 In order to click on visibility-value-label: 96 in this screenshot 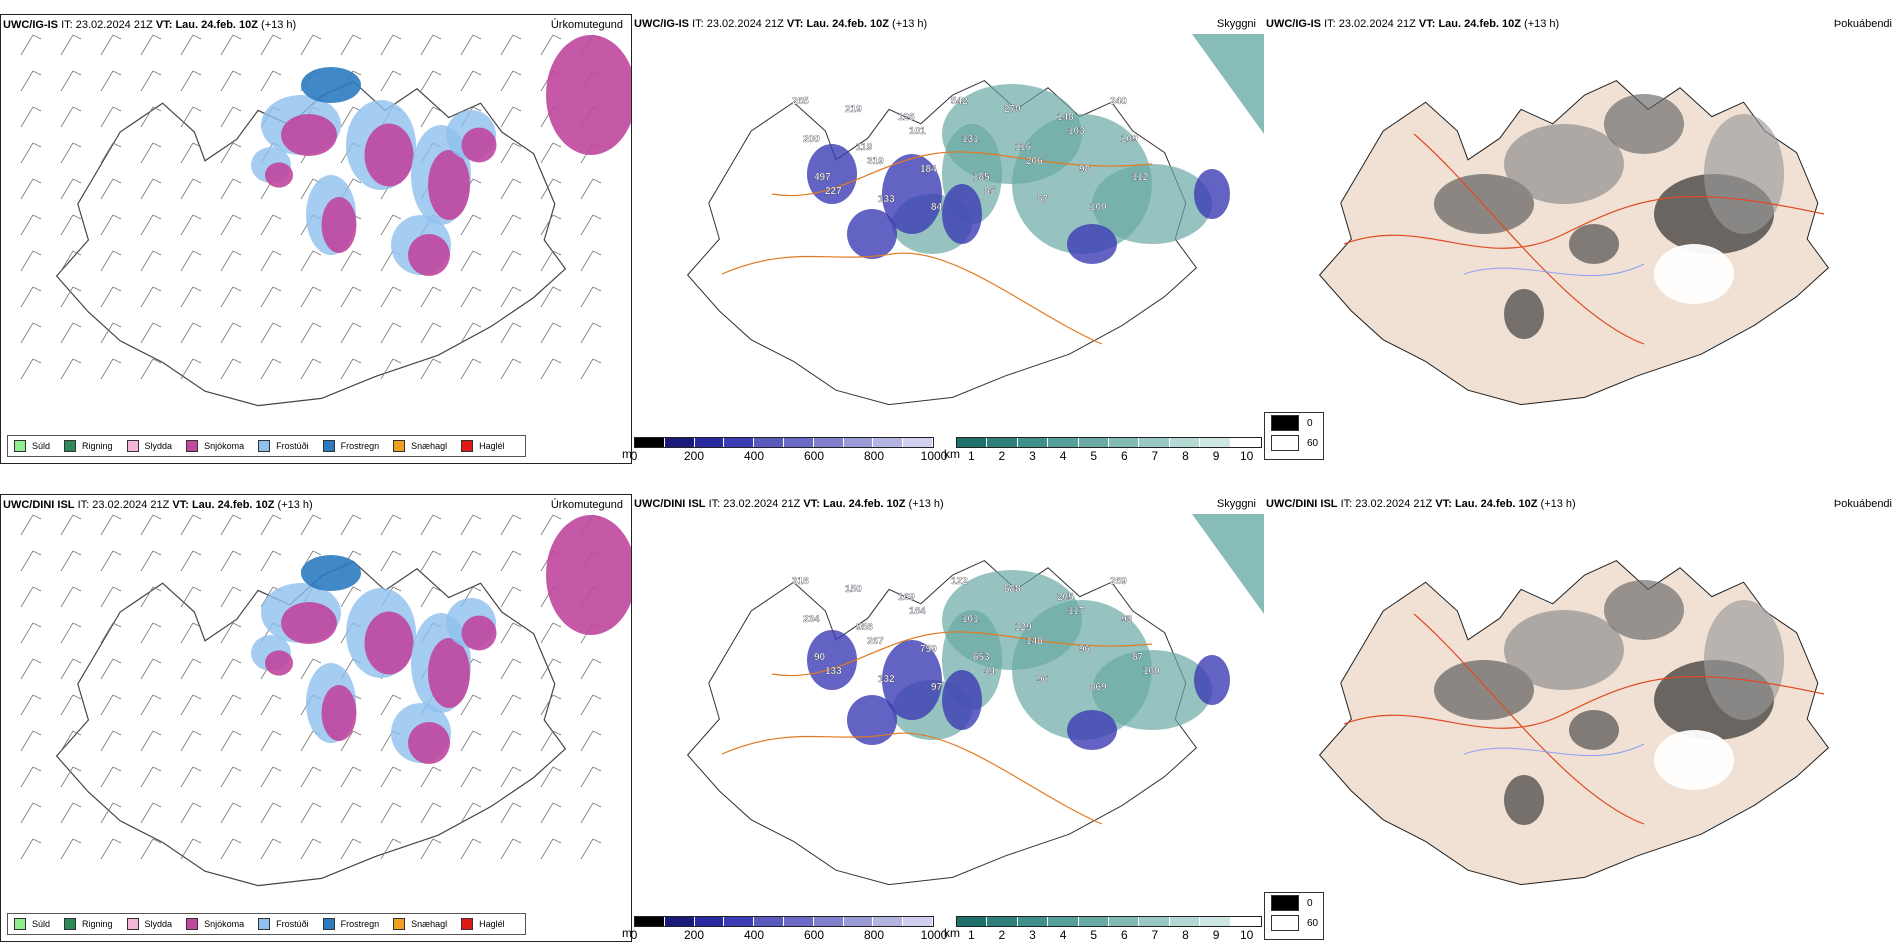, I will do `click(1085, 649)`.